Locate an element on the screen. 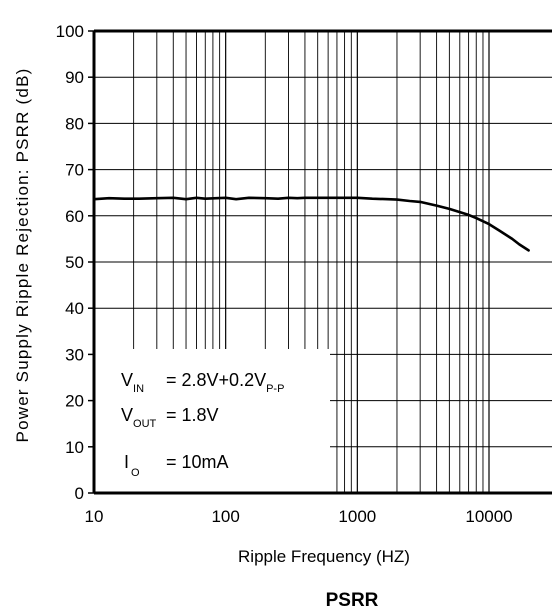 This screenshot has width=552, height=611. y-tick-label: 0 is located at coordinates (79, 493).